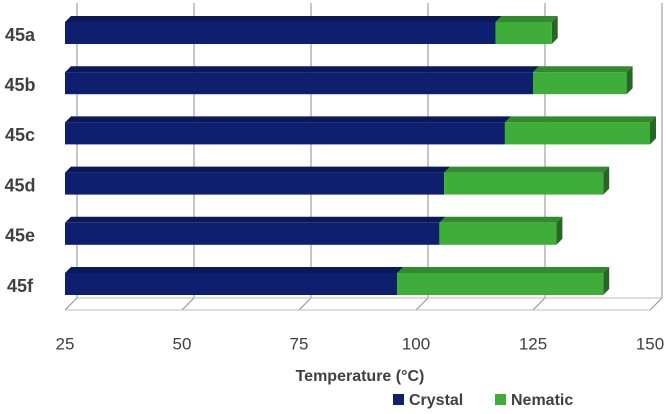 This screenshot has width=666, height=414. Describe the element at coordinates (20, 135) in the screenshot. I see `y-tick-label: 45c` at that location.